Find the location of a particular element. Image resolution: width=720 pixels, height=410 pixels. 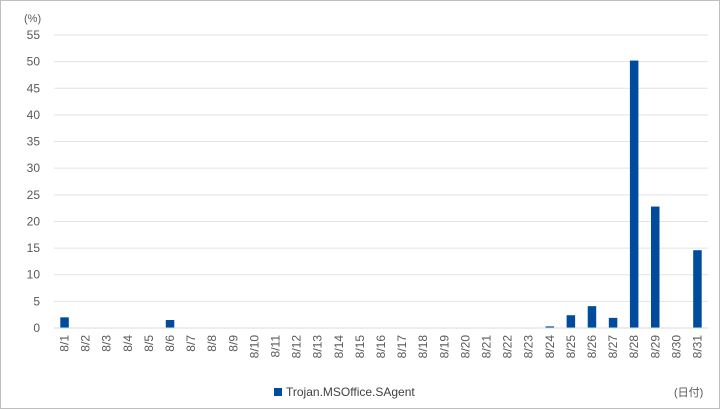

legend-swatch is located at coordinates (278, 392).